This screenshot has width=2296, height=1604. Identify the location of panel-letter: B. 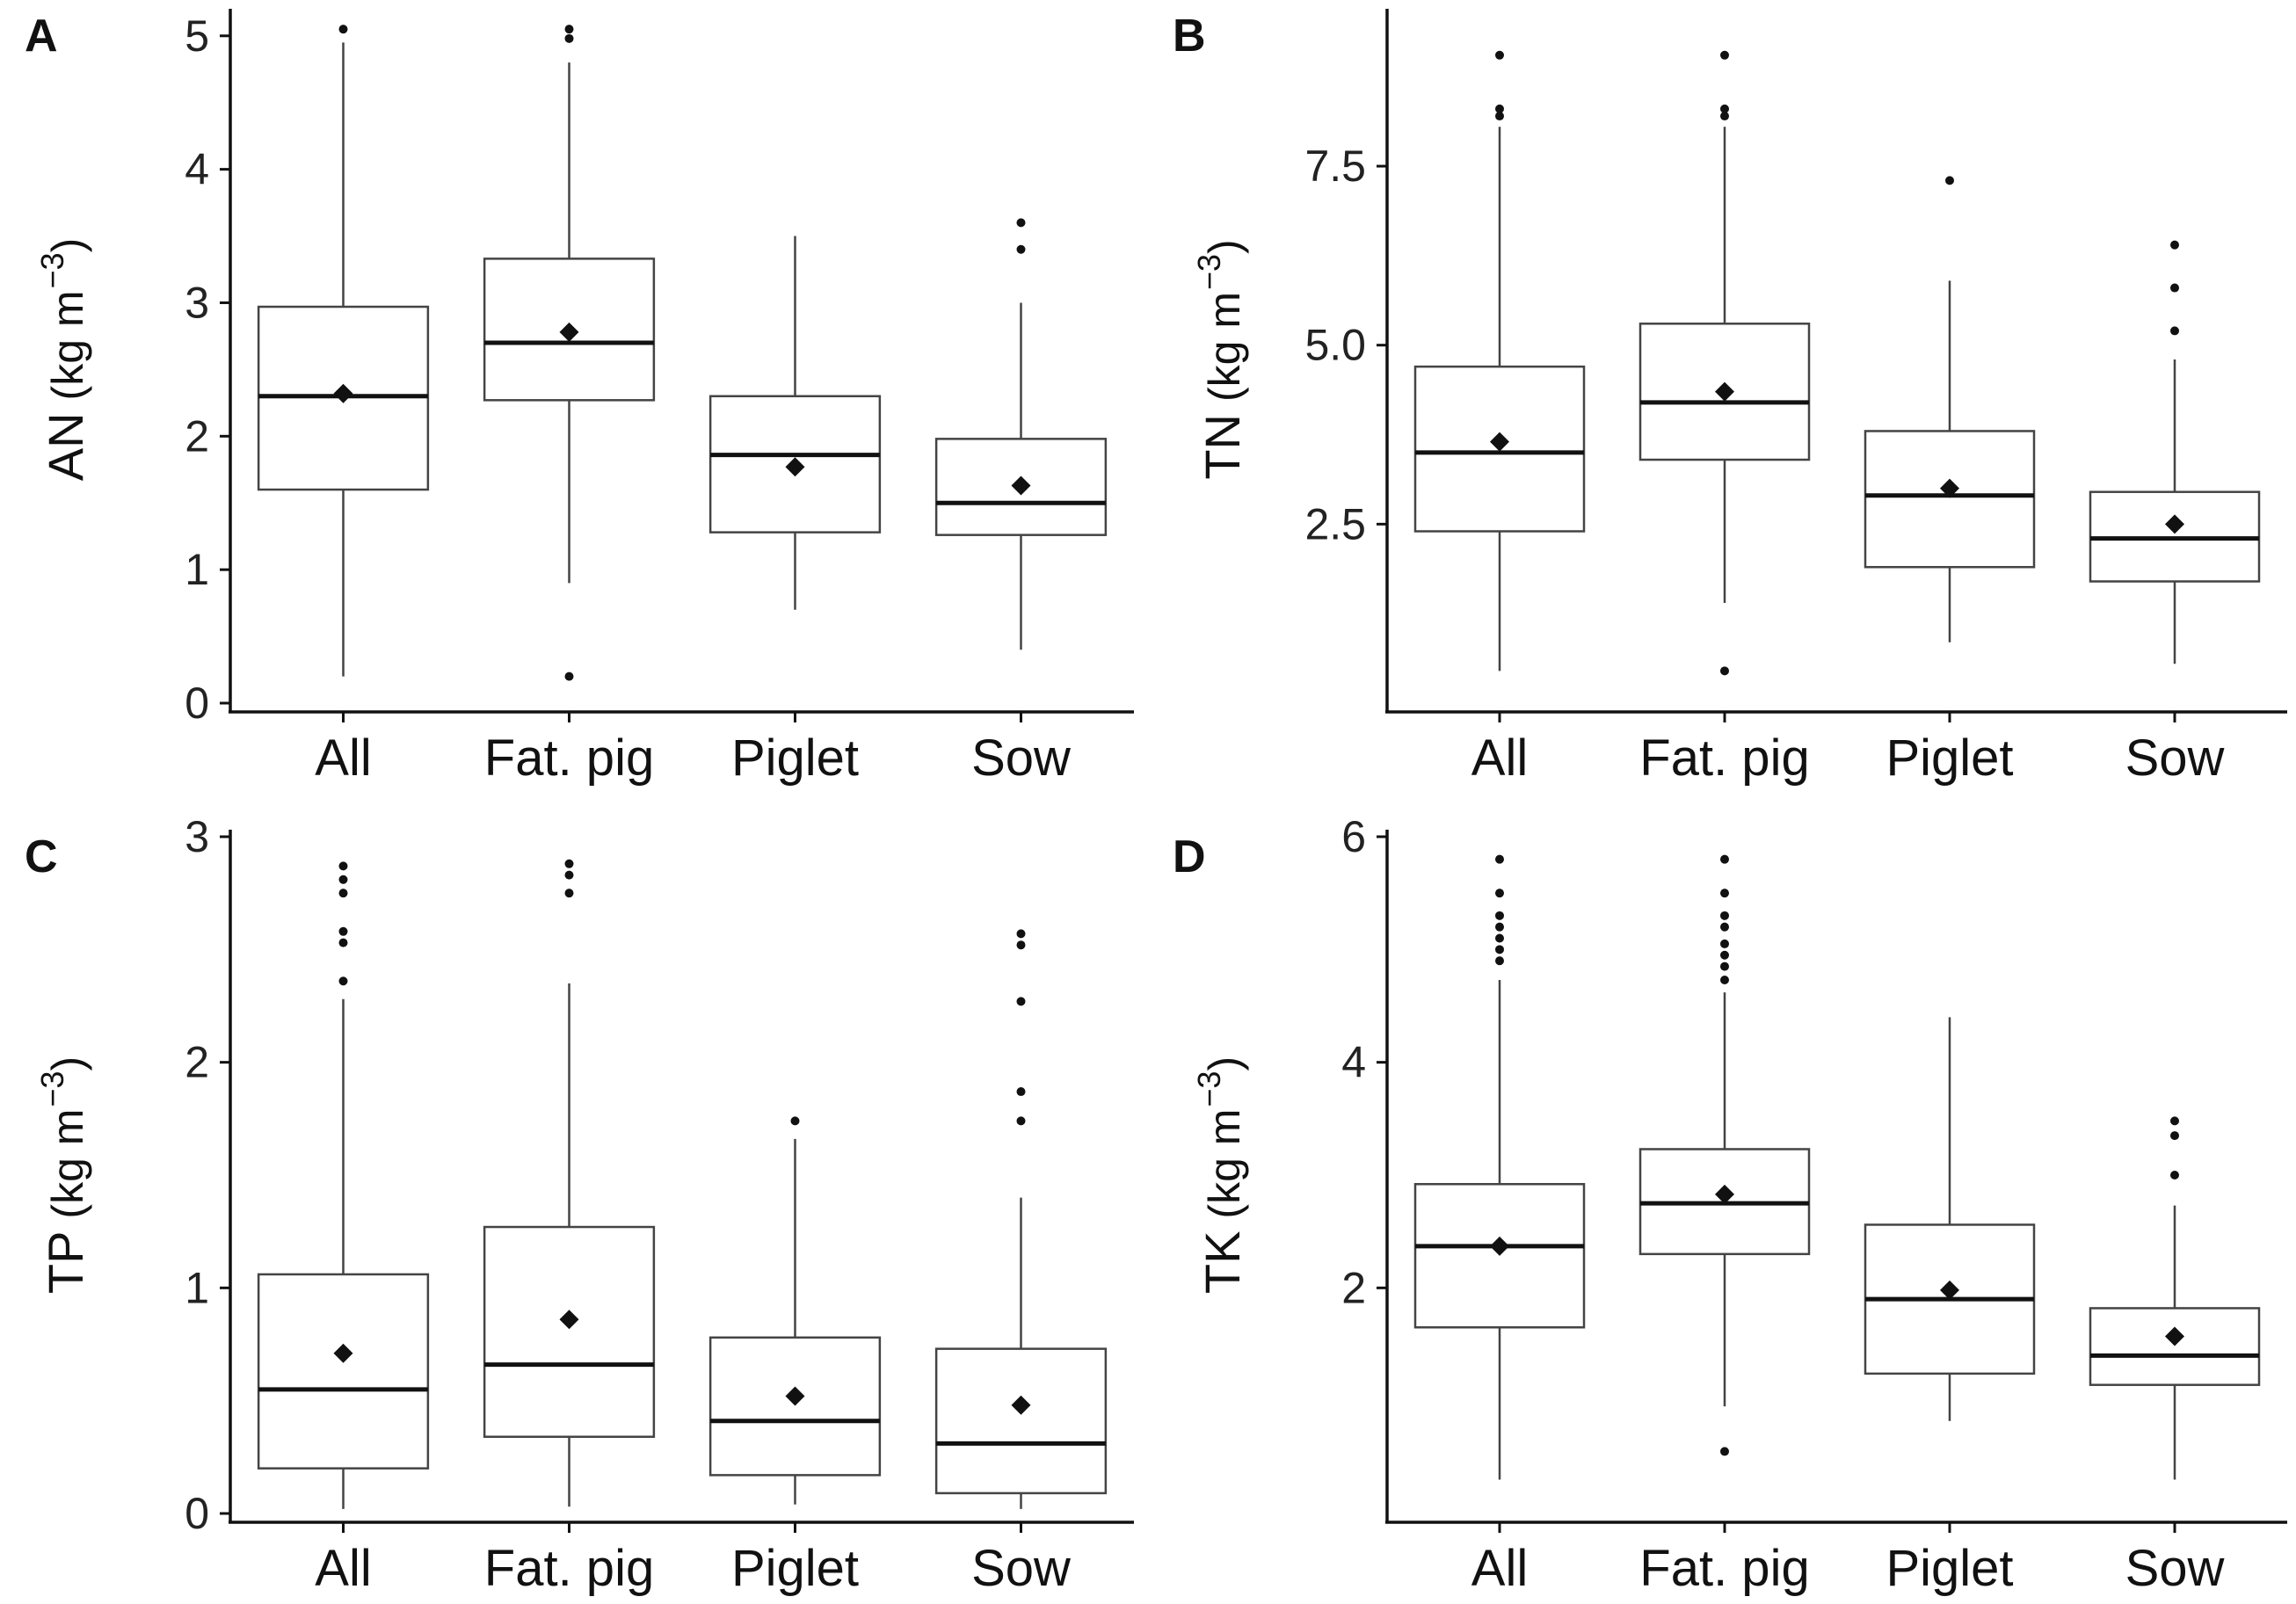
(1189, 36).